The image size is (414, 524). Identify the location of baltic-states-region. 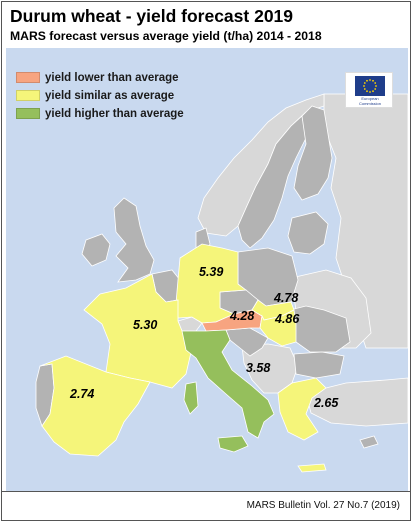
(308, 233).